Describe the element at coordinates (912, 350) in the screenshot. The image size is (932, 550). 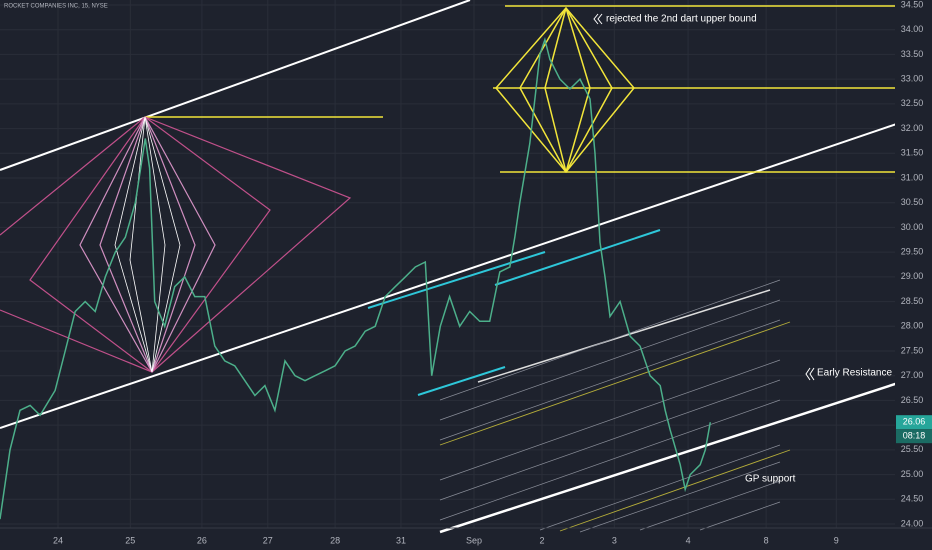
I see `y-tick-label: 27.50` at that location.